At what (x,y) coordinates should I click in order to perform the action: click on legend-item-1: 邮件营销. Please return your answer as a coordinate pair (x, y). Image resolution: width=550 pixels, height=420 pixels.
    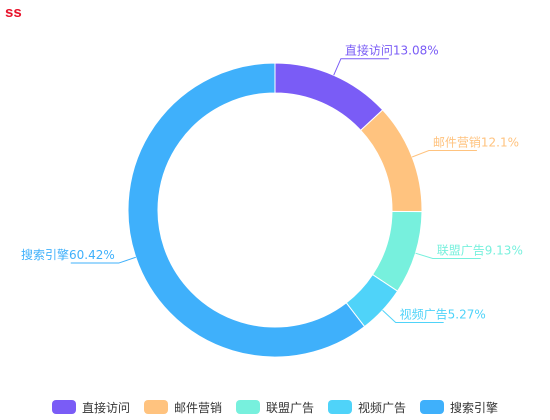
    Looking at the image, I should click on (182, 407).